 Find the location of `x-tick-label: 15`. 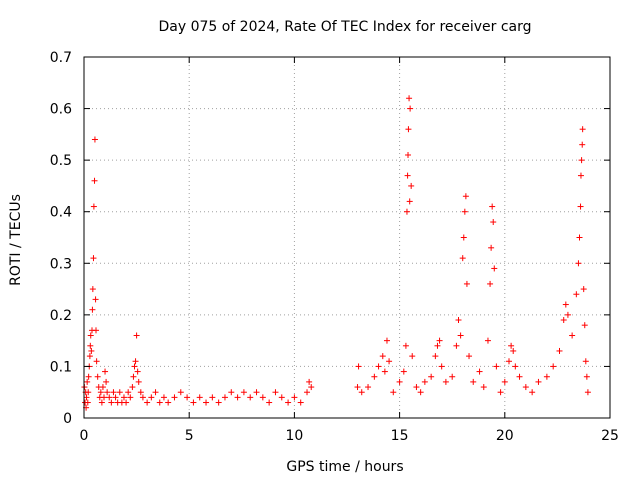

x-tick-label: 15 is located at coordinates (400, 436).